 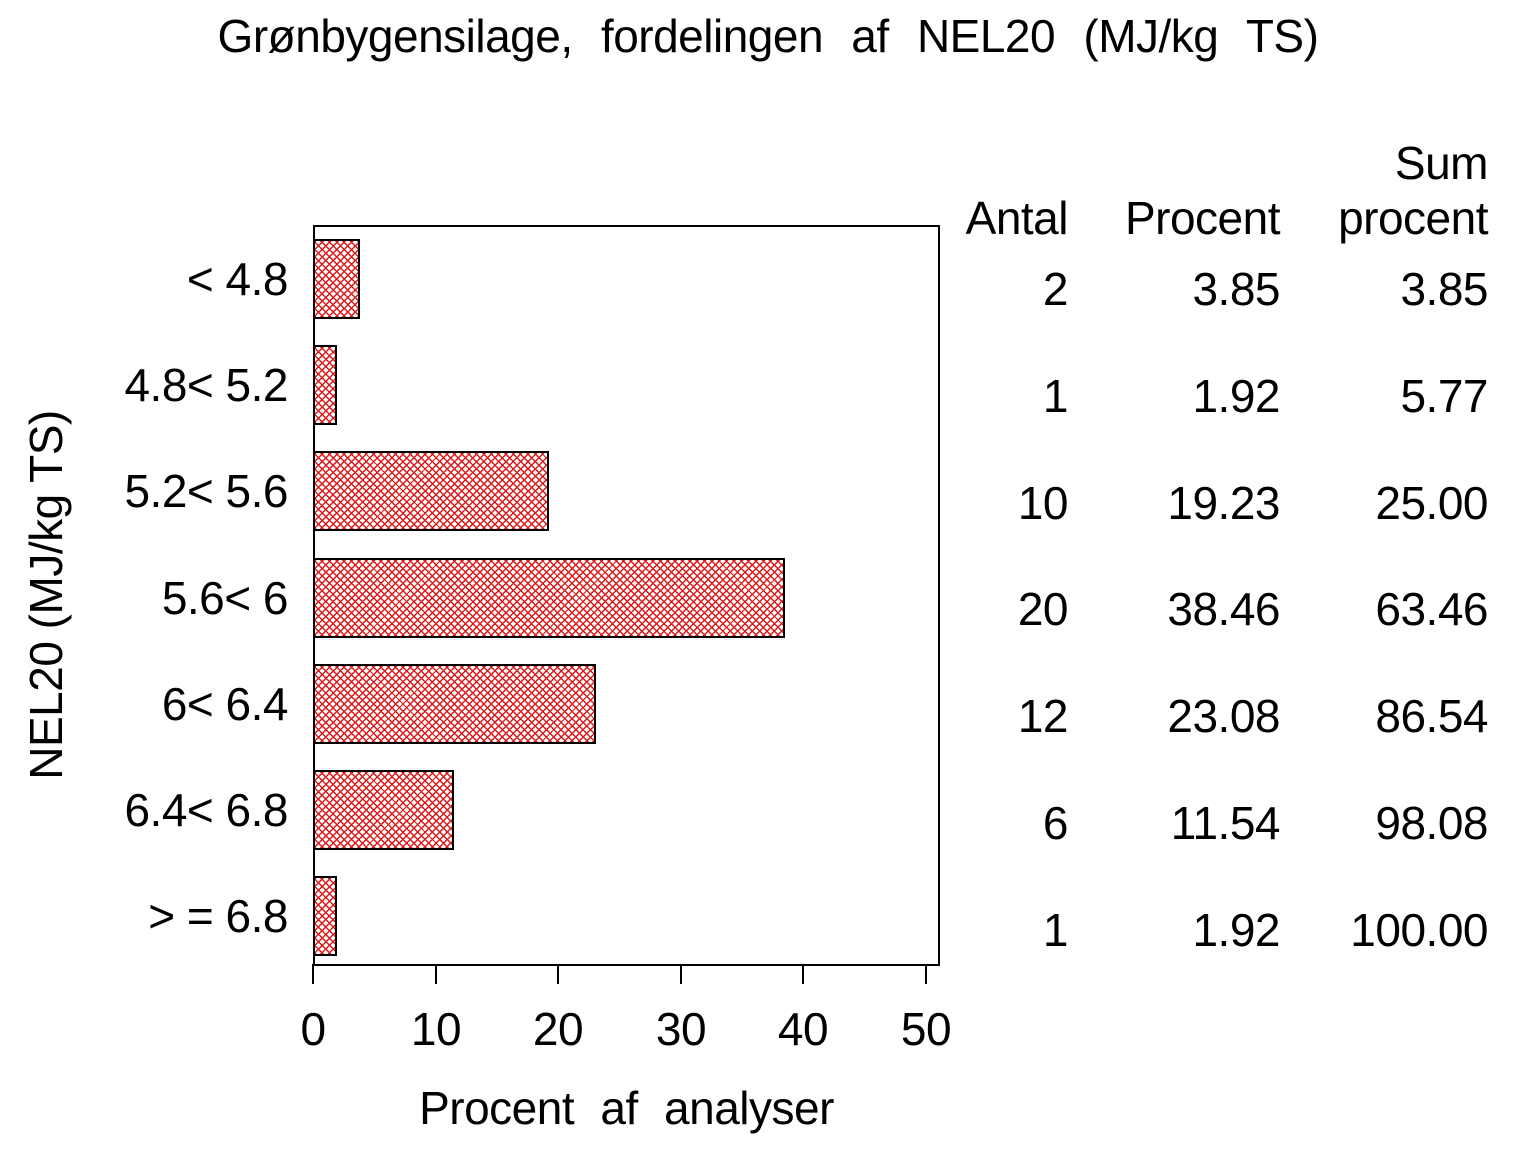 I want to click on category-label: < 4.8, so click(x=237, y=279).